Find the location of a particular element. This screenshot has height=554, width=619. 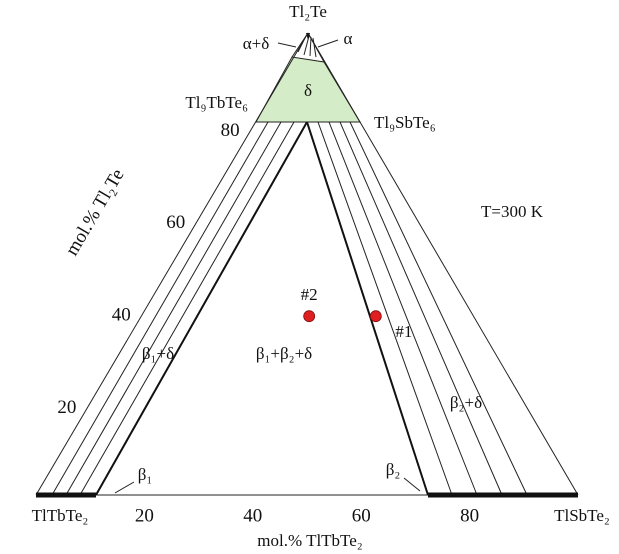

x-tick-label: 60 is located at coordinates (361, 515).